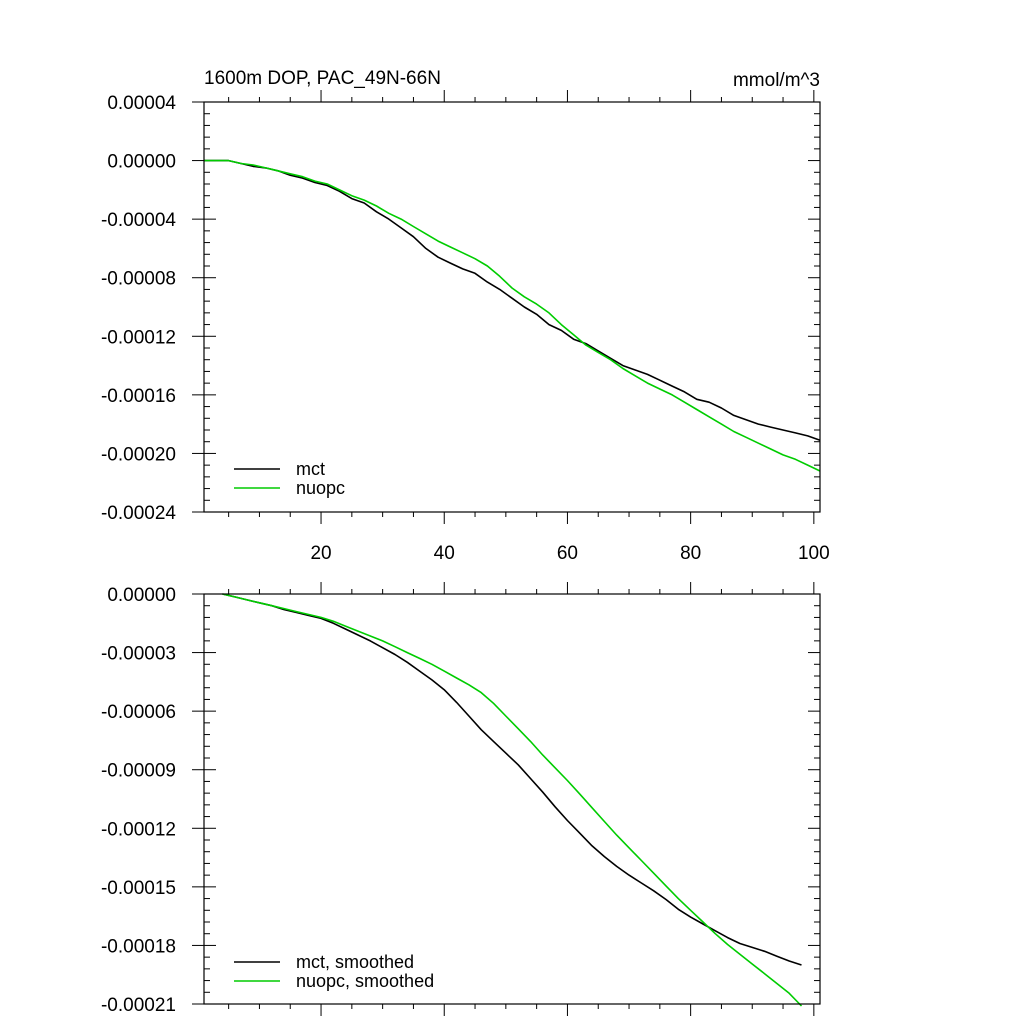  I want to click on y-tick-label: -0.00016, so click(138, 396).